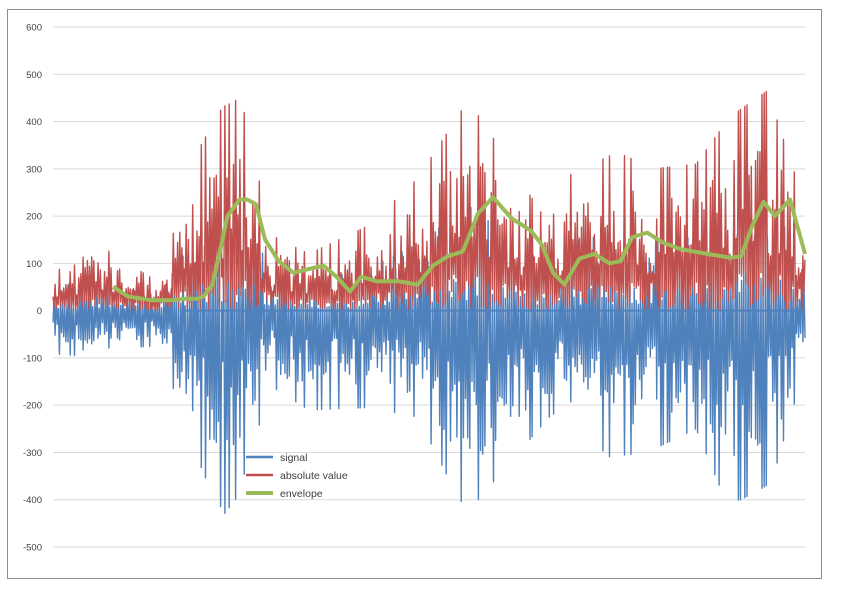 The image size is (842, 595). What do you see at coordinates (34, 75) in the screenshot?
I see `y-tick-label: 500` at bounding box center [34, 75].